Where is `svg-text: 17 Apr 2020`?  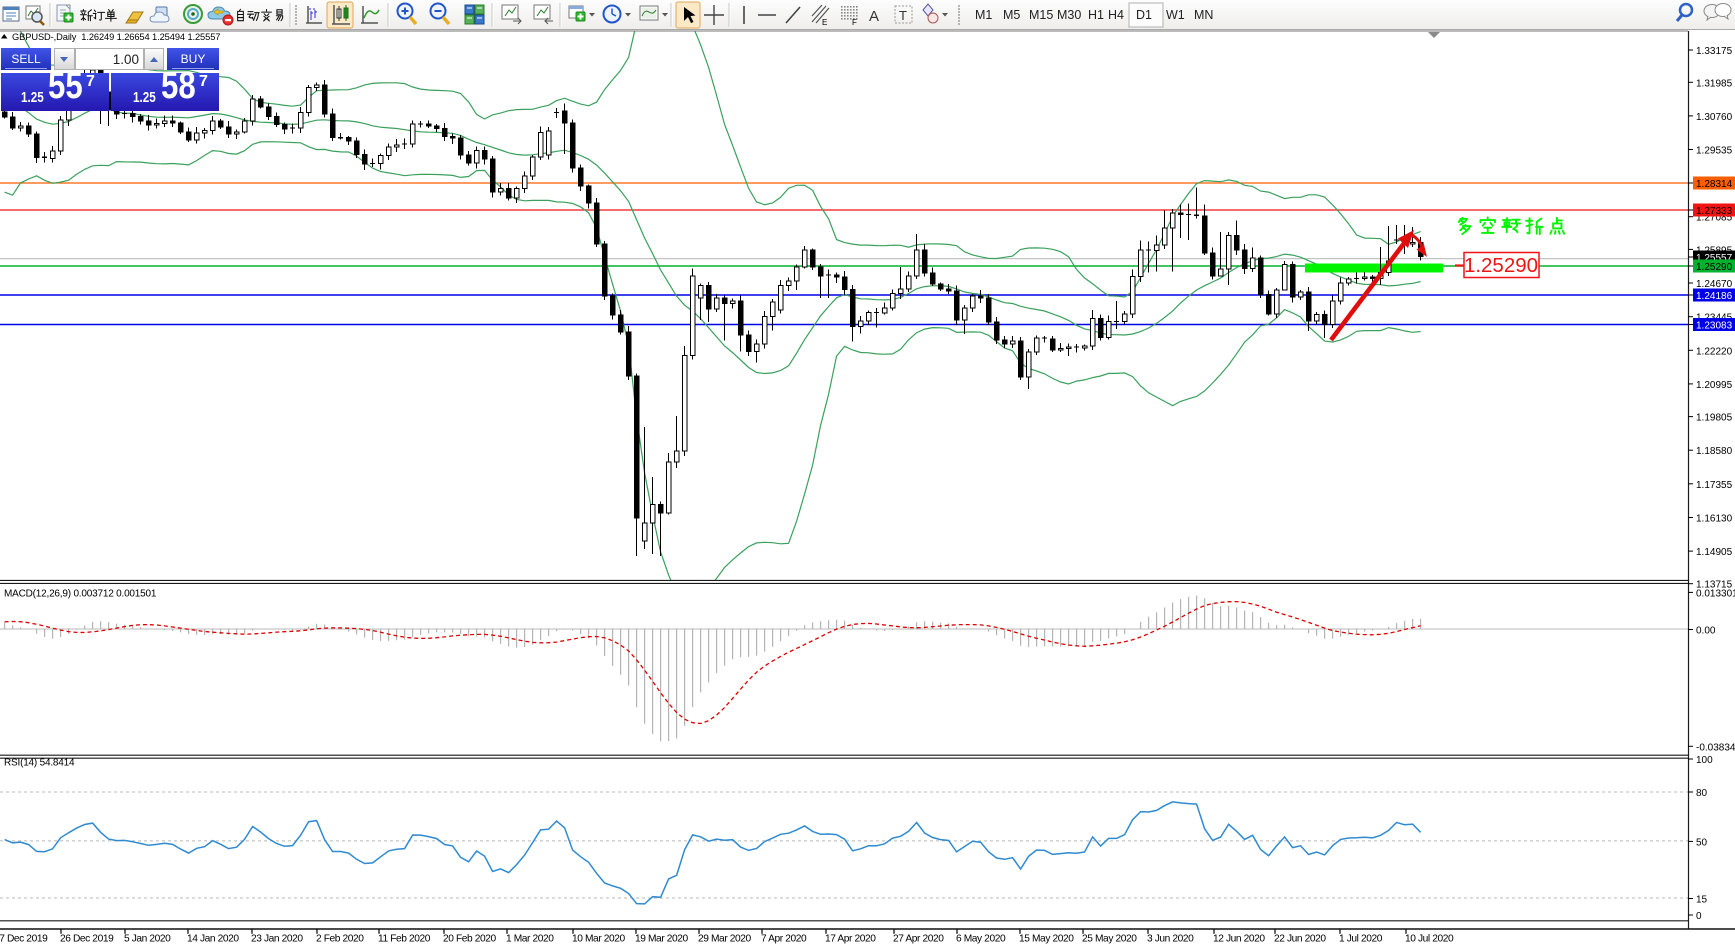 svg-text: 17 Apr 2020 is located at coordinates (850, 939).